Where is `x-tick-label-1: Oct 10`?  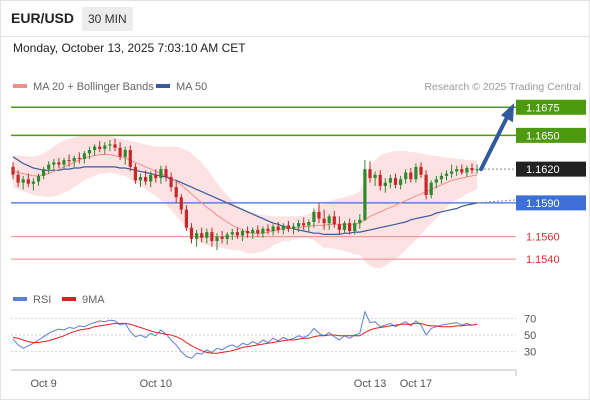 x-tick-label-1: Oct 10 is located at coordinates (156, 384).